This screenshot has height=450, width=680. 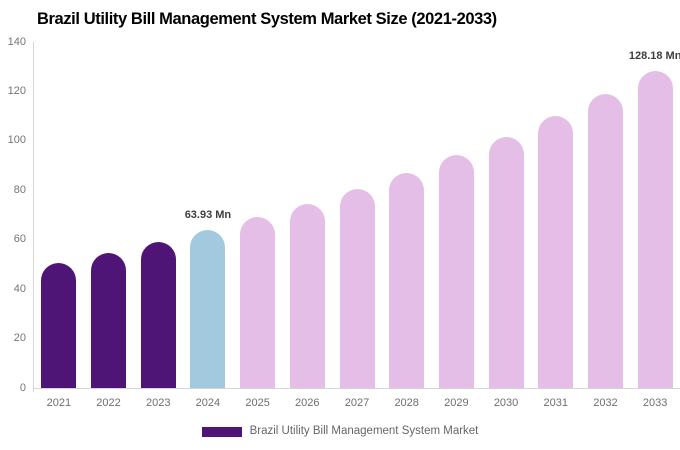 What do you see at coordinates (257, 403) in the screenshot?
I see `x-tick-label: 2025` at bounding box center [257, 403].